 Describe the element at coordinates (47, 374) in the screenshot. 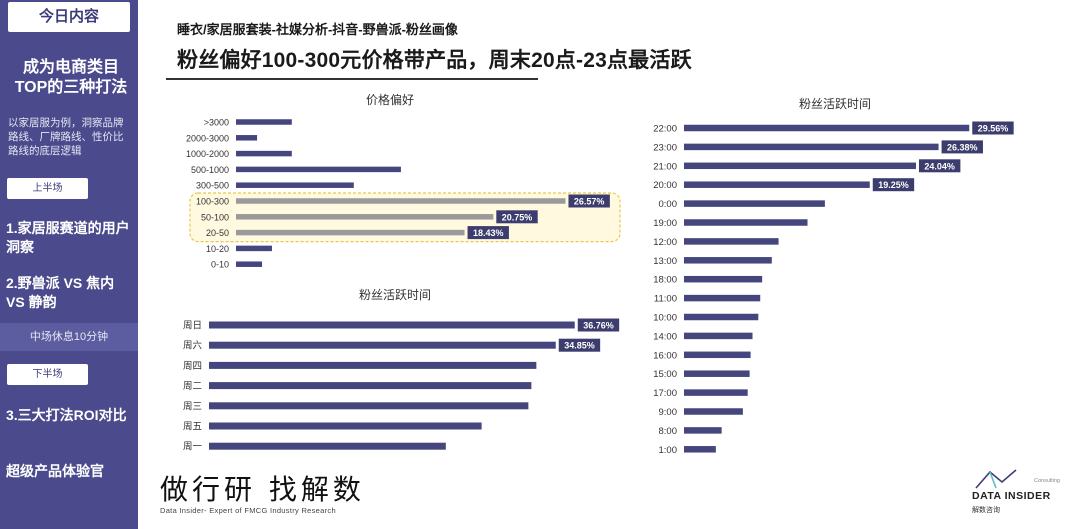

I see `sidebar-tag-second-half: 下半场` at that location.